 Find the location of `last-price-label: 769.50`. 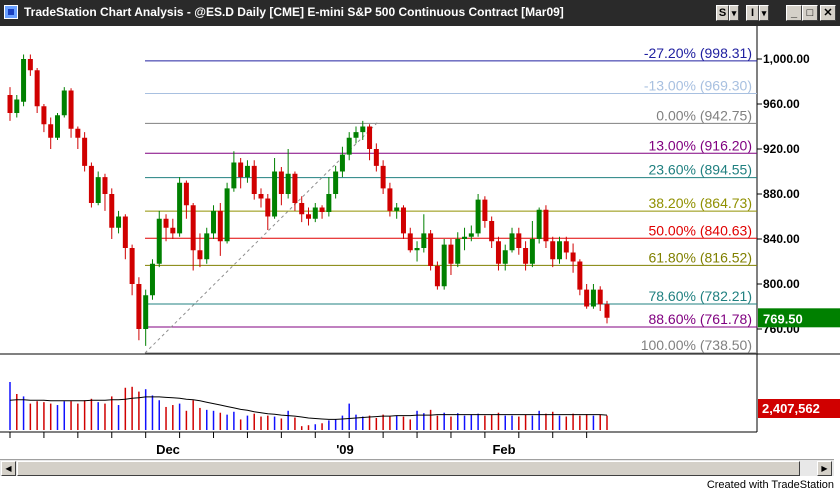

last-price-label: 769.50 is located at coordinates (783, 318).